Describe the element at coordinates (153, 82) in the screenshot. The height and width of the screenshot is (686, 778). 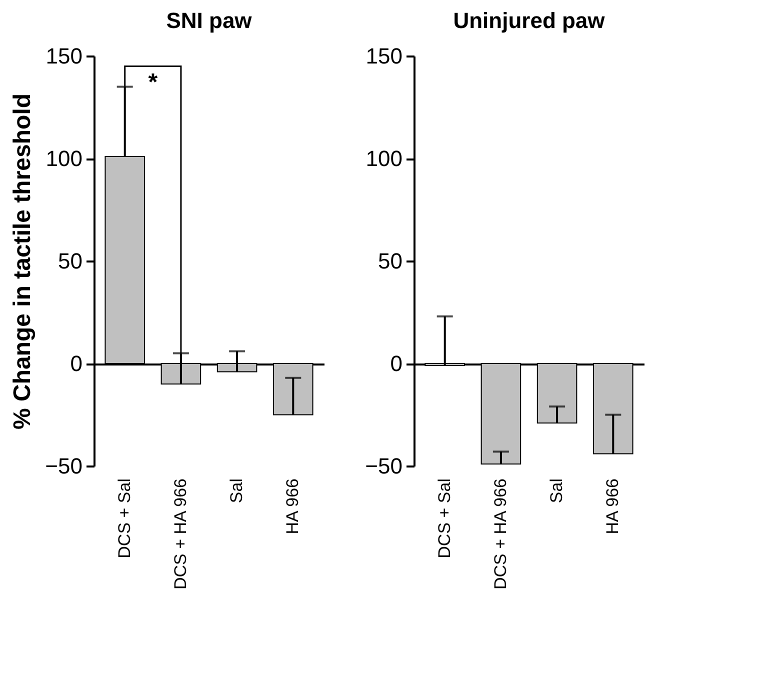
I see `annotation: *` at that location.